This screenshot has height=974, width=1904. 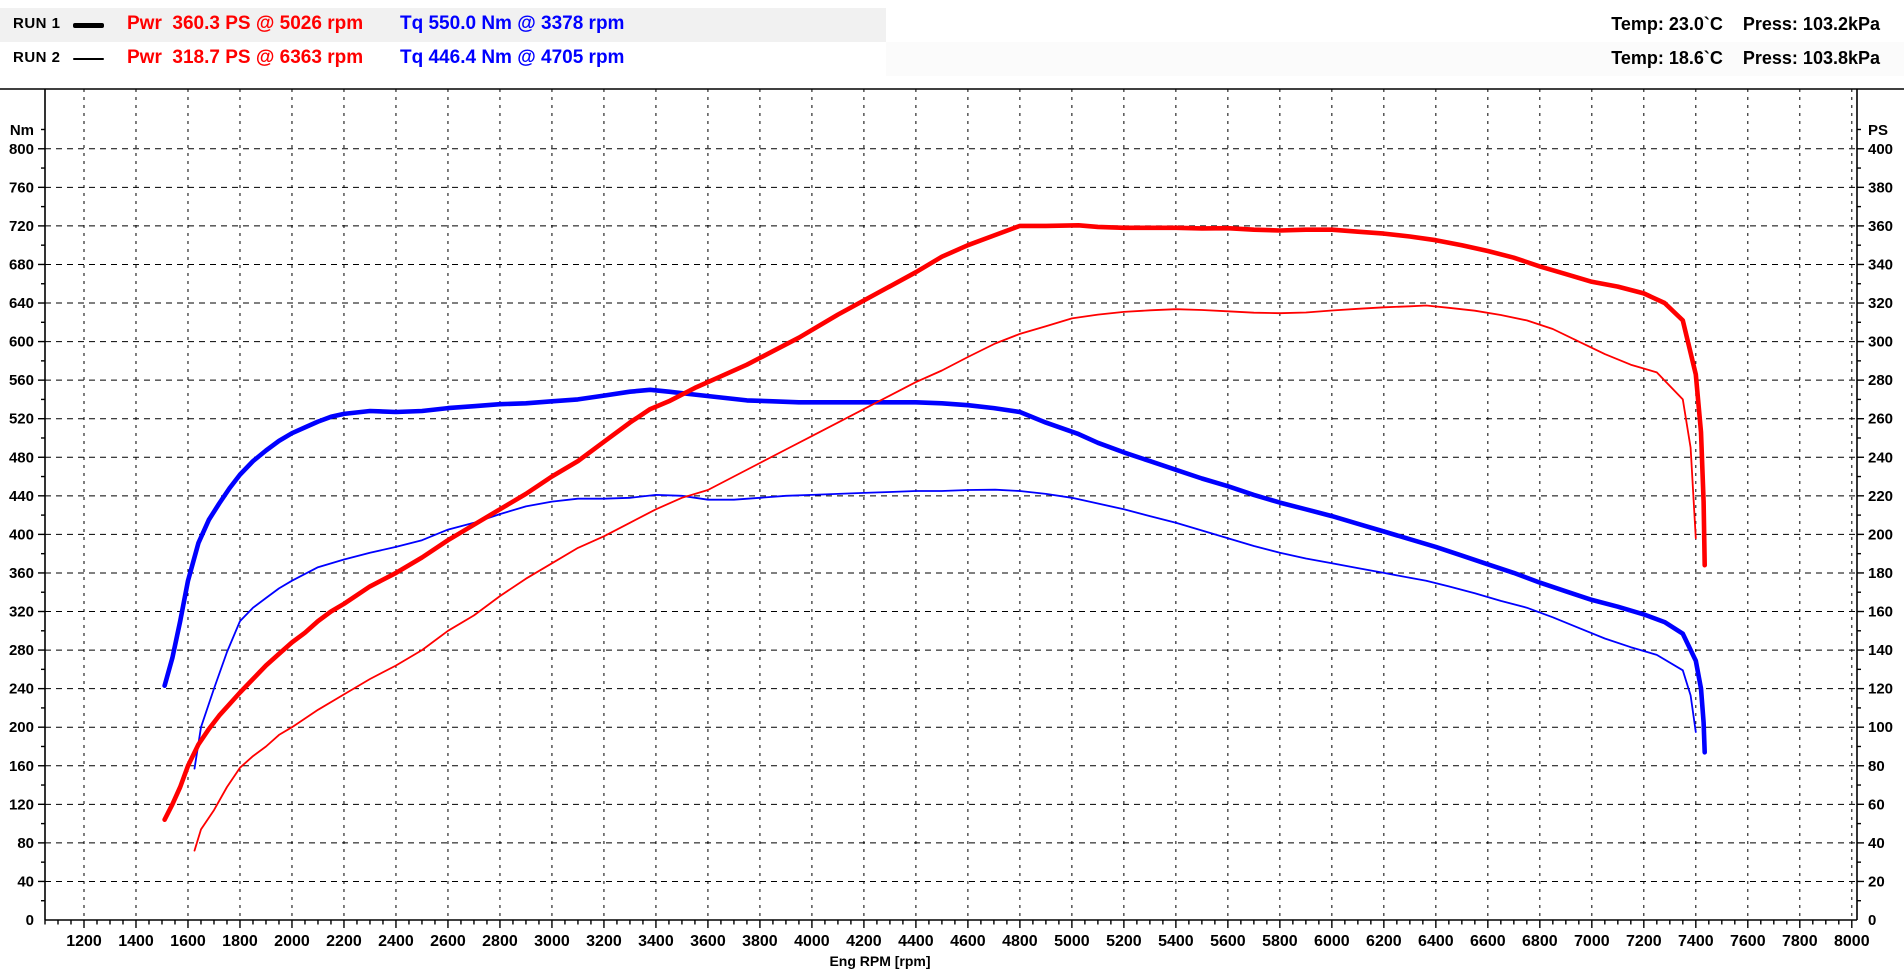 What do you see at coordinates (21, 496) in the screenshot?
I see `y-left-tick-label: 440` at bounding box center [21, 496].